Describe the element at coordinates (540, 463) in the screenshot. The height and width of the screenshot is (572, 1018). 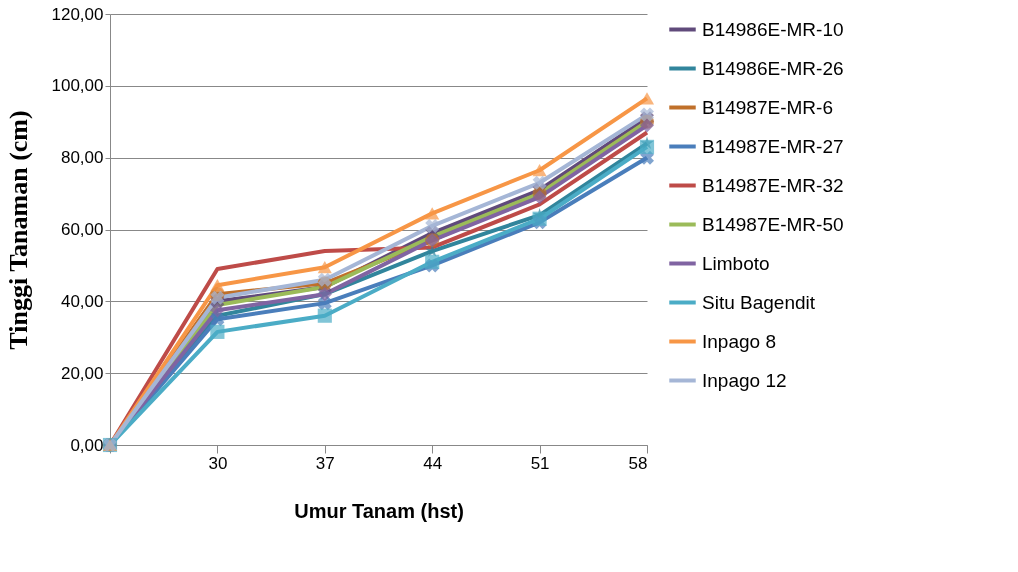
I see `x-tick-label: 51` at that location.